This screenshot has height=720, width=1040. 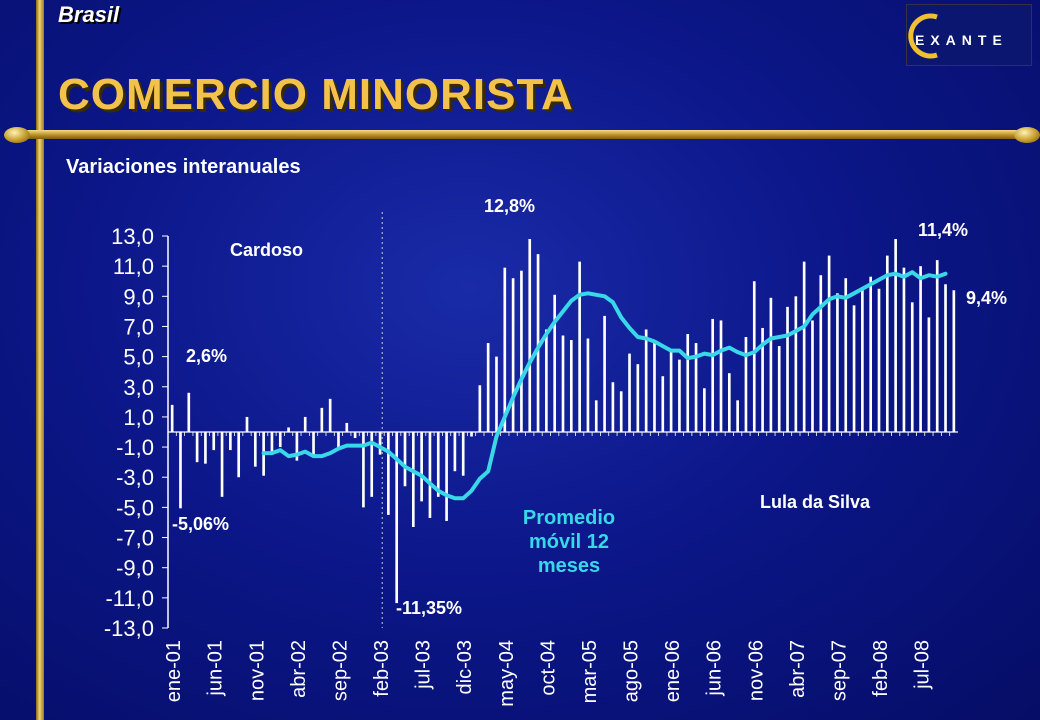 What do you see at coordinates (943, 230) in the screenshot?
I see `annotation-recent-max: 11,4%` at bounding box center [943, 230].